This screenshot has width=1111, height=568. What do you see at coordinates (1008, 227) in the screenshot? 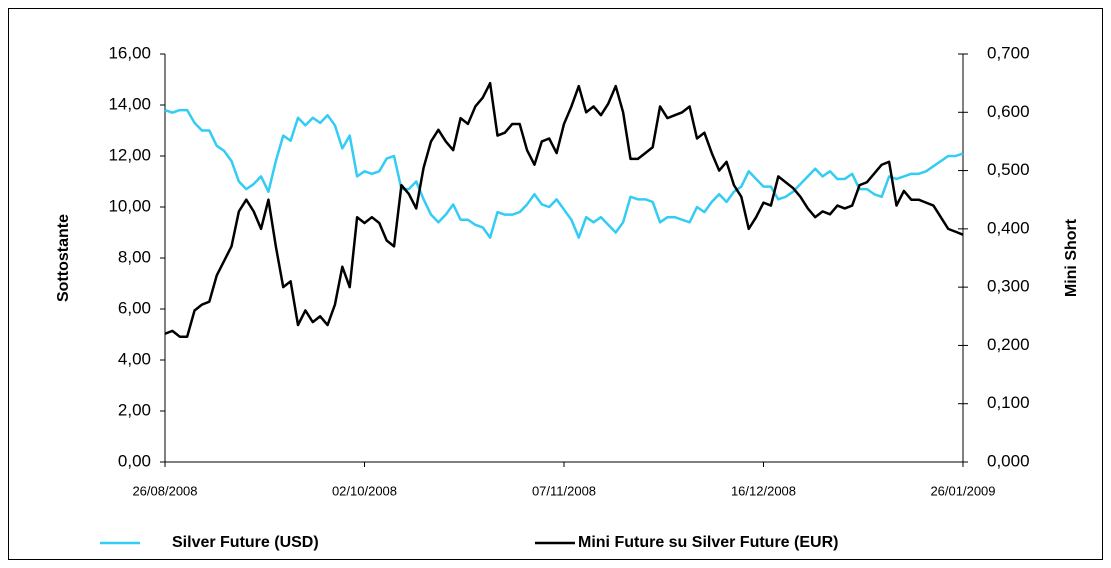
I see `y2-tick-label: 0,400` at bounding box center [1008, 227].